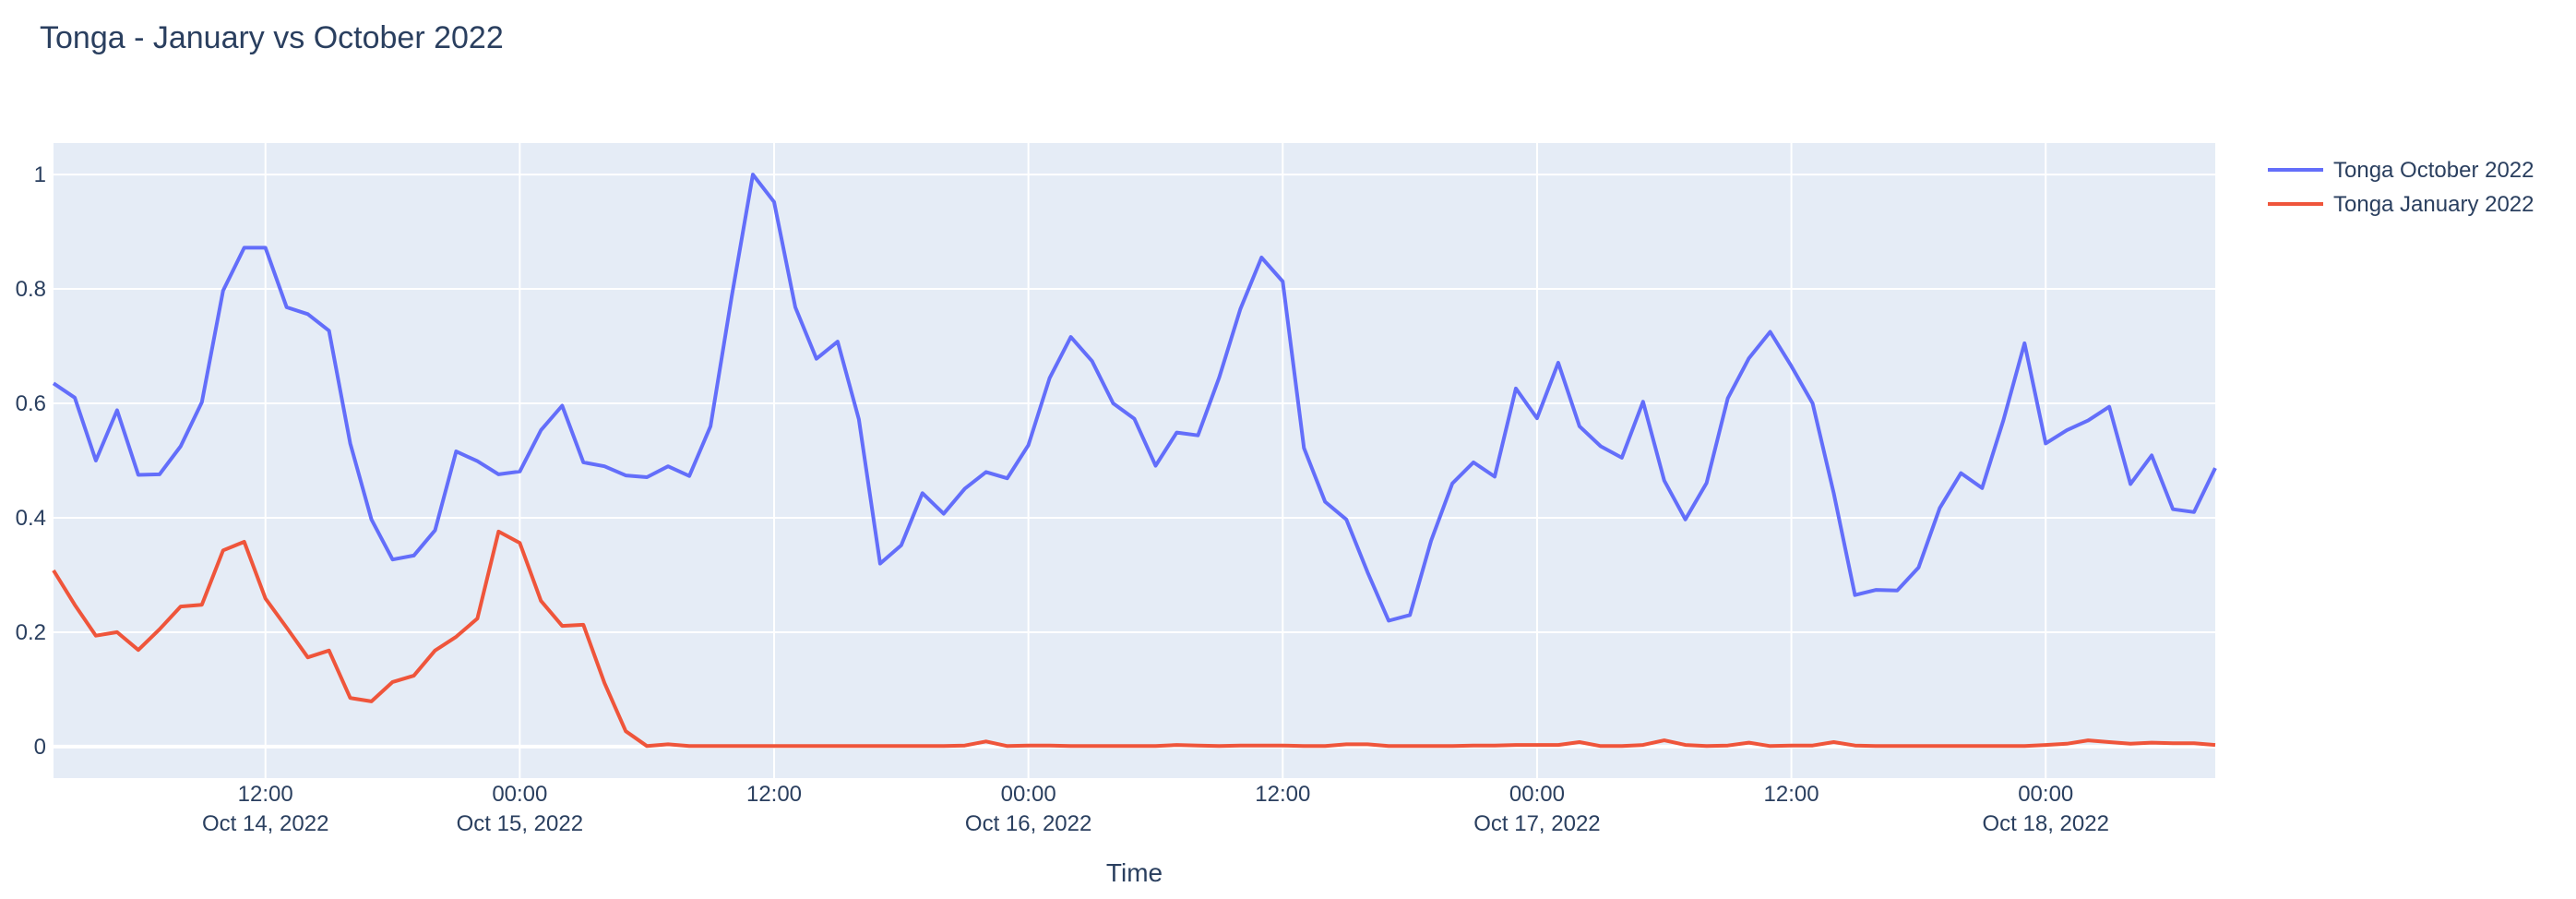  I want to click on y-axis-ticks: 0 0.2 0.4 0.6 0.8 1, so click(31, 461).